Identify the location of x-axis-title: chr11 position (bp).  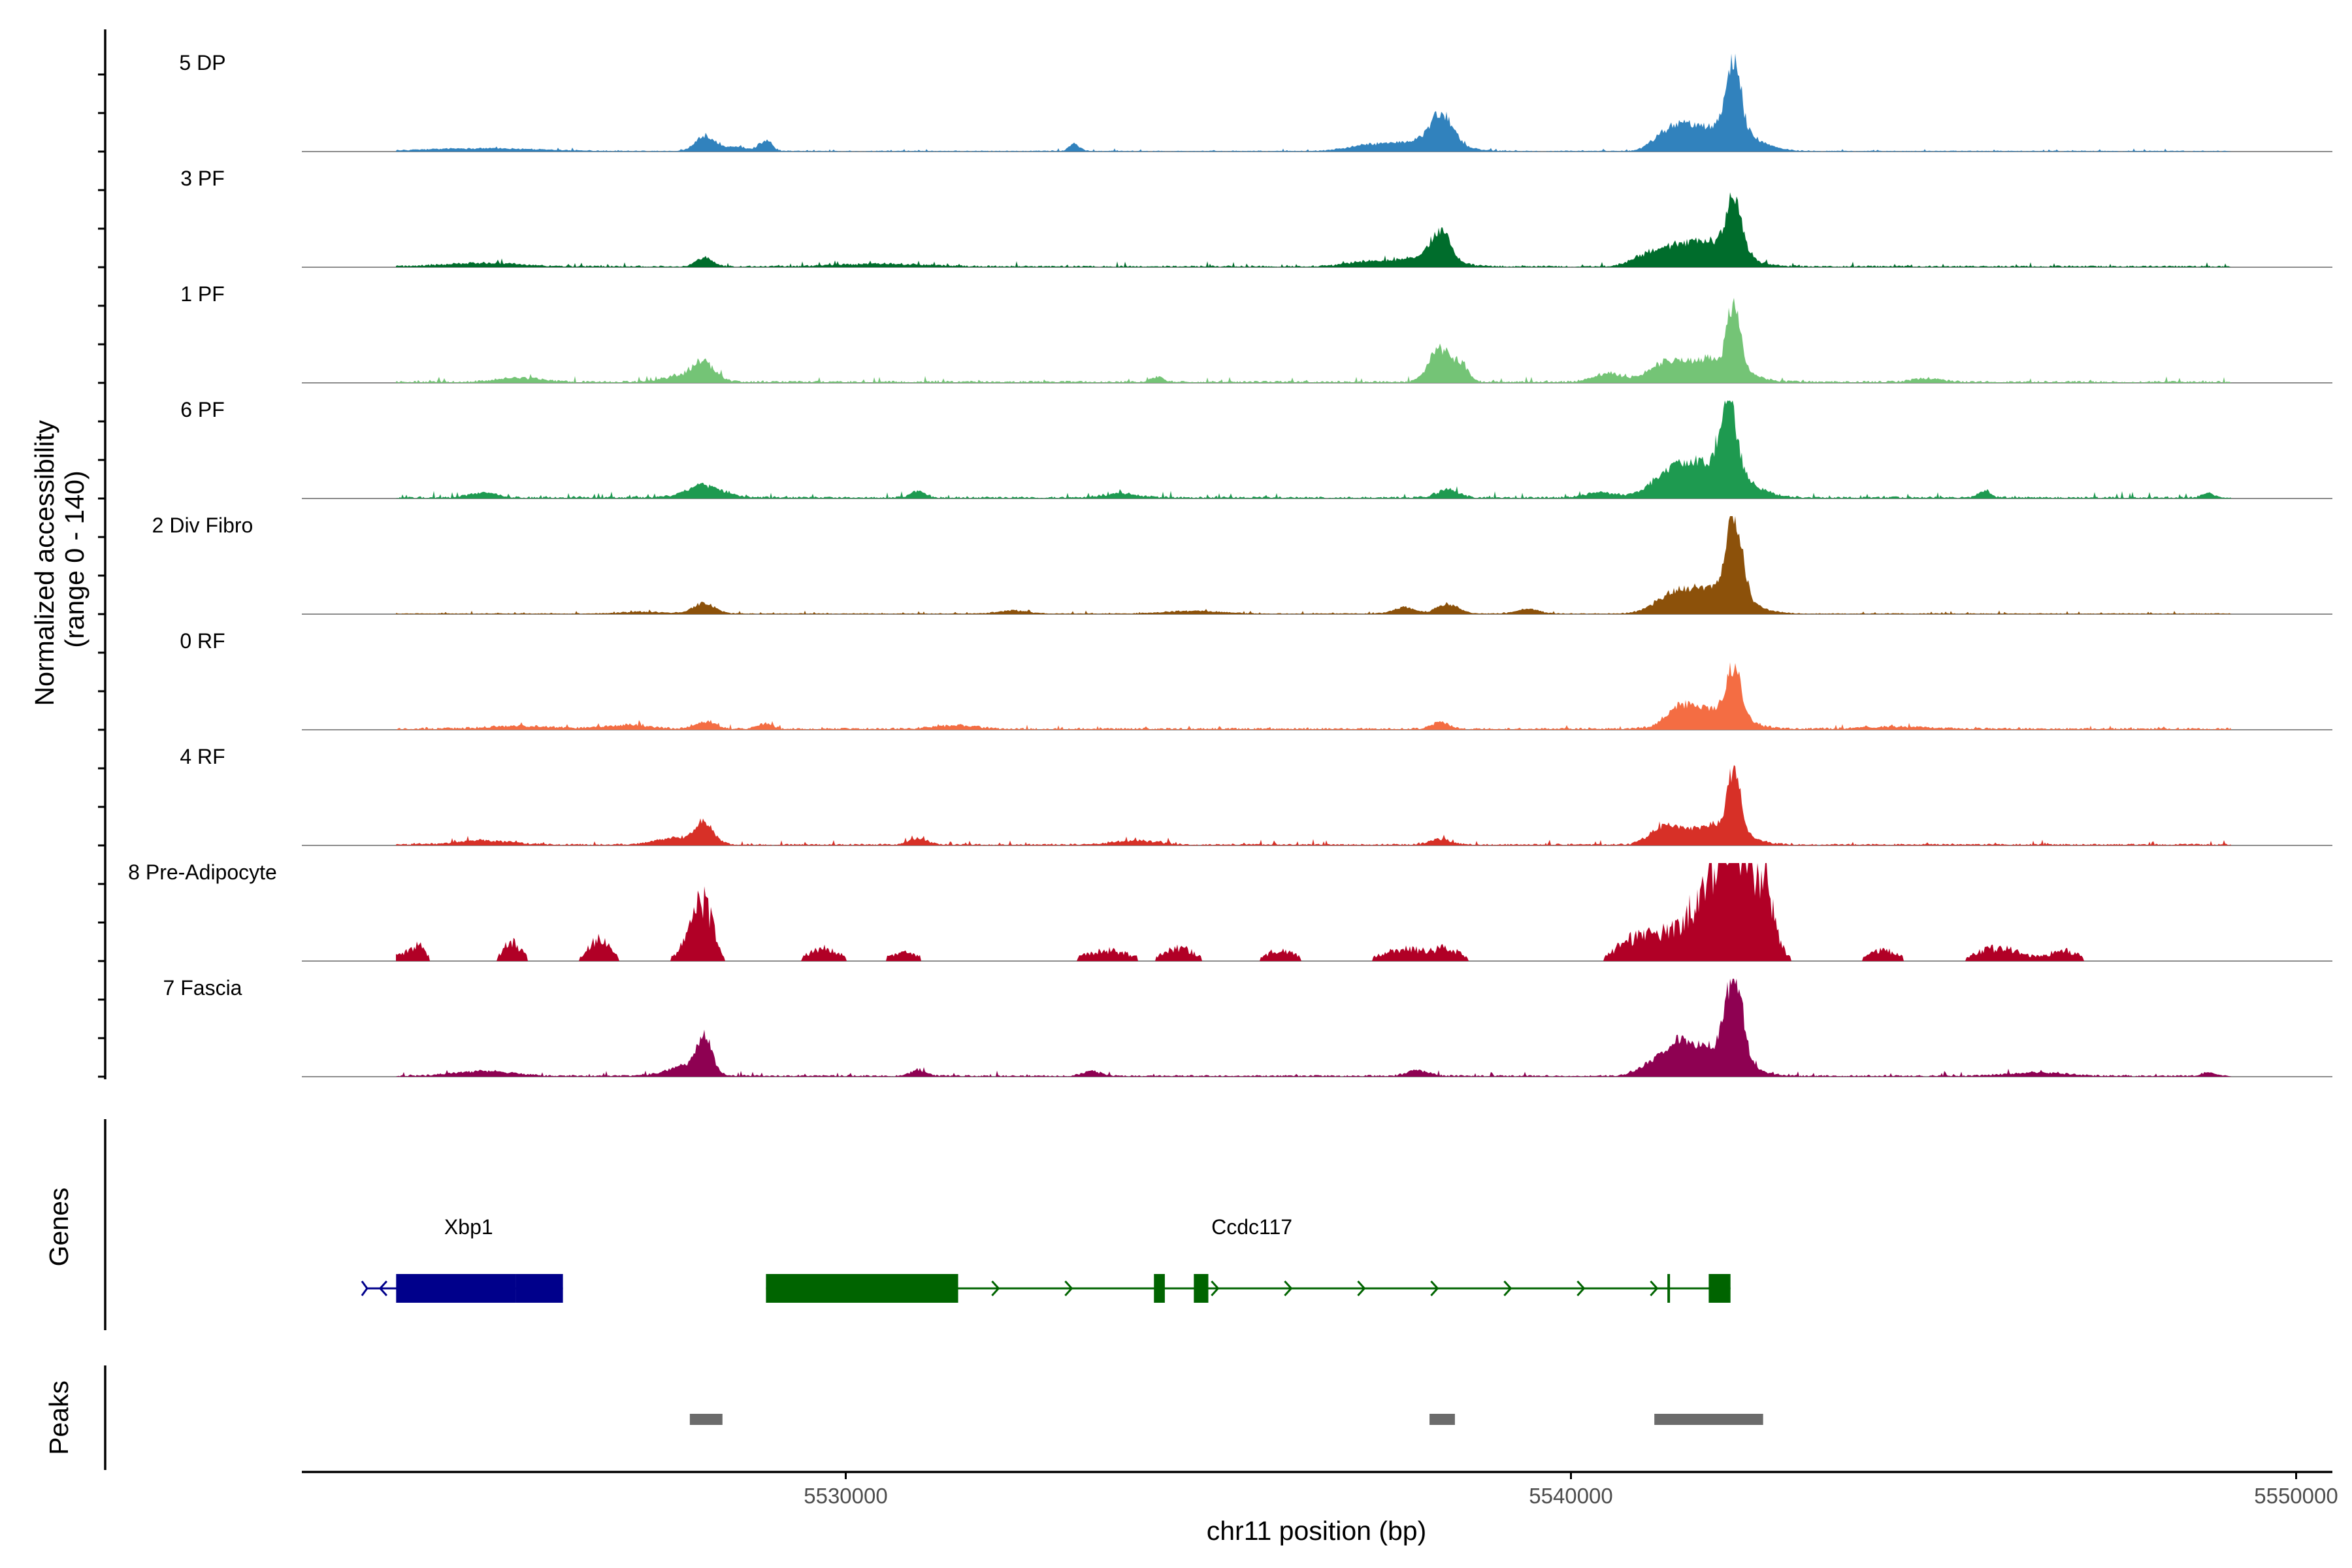
(1317, 1531).